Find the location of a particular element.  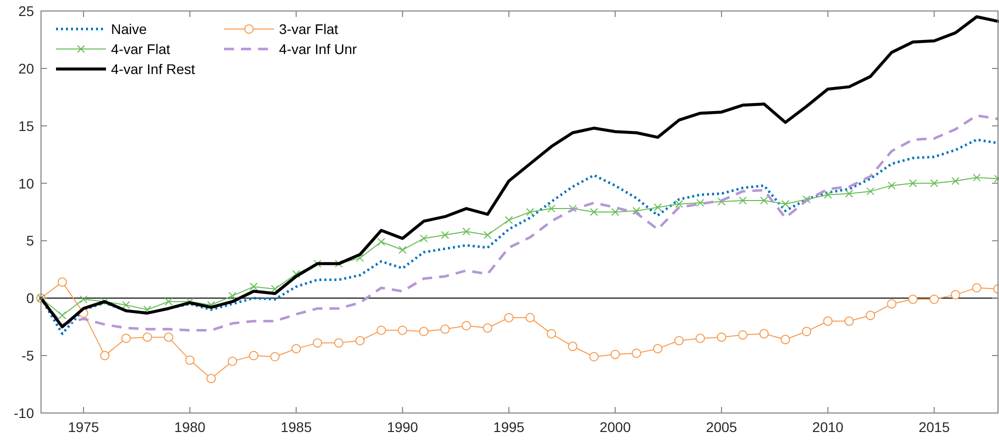

legend-label: 4-var Inf Rest is located at coordinates (153, 69).